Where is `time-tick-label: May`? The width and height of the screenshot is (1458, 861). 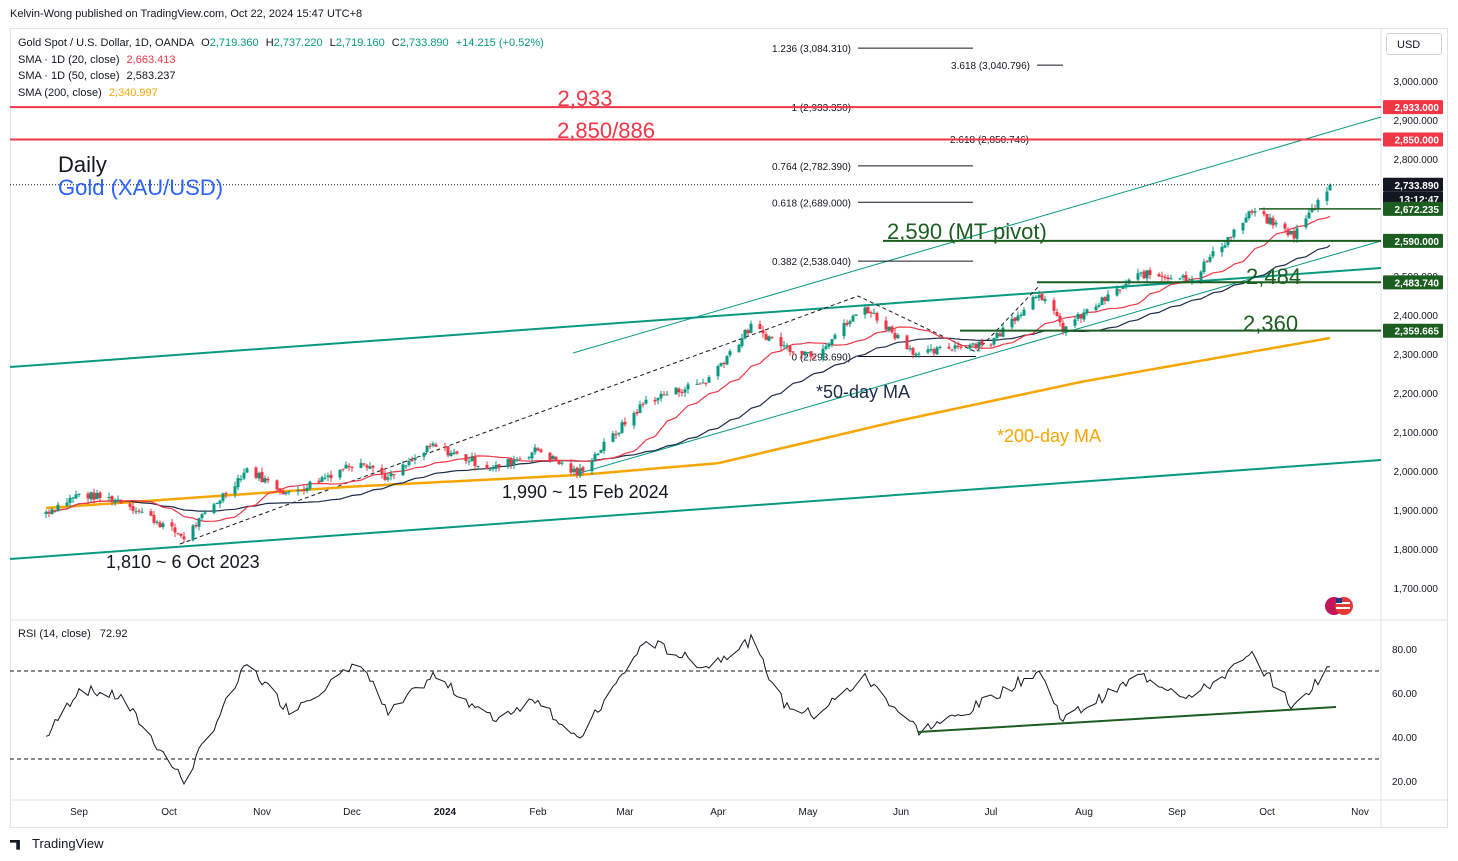
time-tick-label: May is located at coordinates (808, 812).